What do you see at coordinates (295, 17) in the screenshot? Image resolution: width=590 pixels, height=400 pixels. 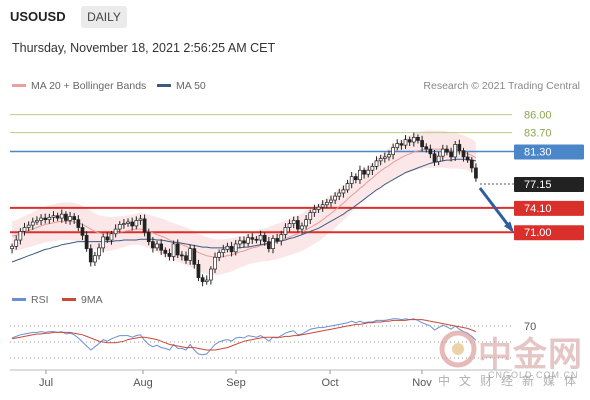 I see `top-bar: USOUSD DAILY` at bounding box center [295, 17].